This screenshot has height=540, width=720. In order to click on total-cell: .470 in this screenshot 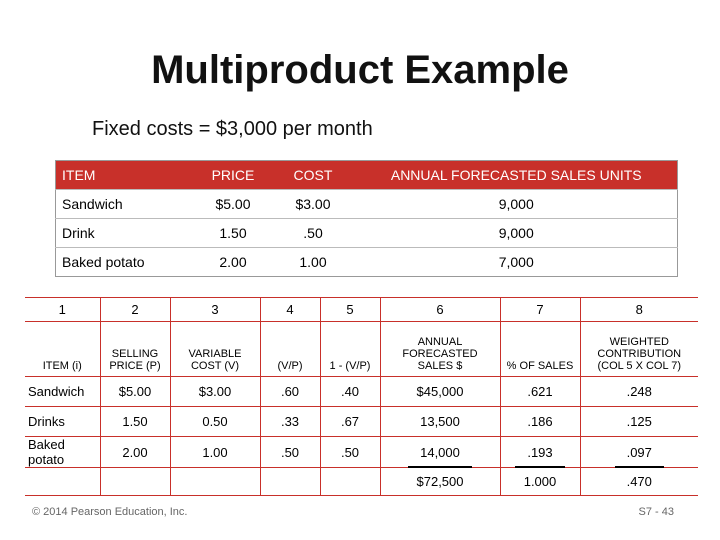, I will do `click(638, 481)`.